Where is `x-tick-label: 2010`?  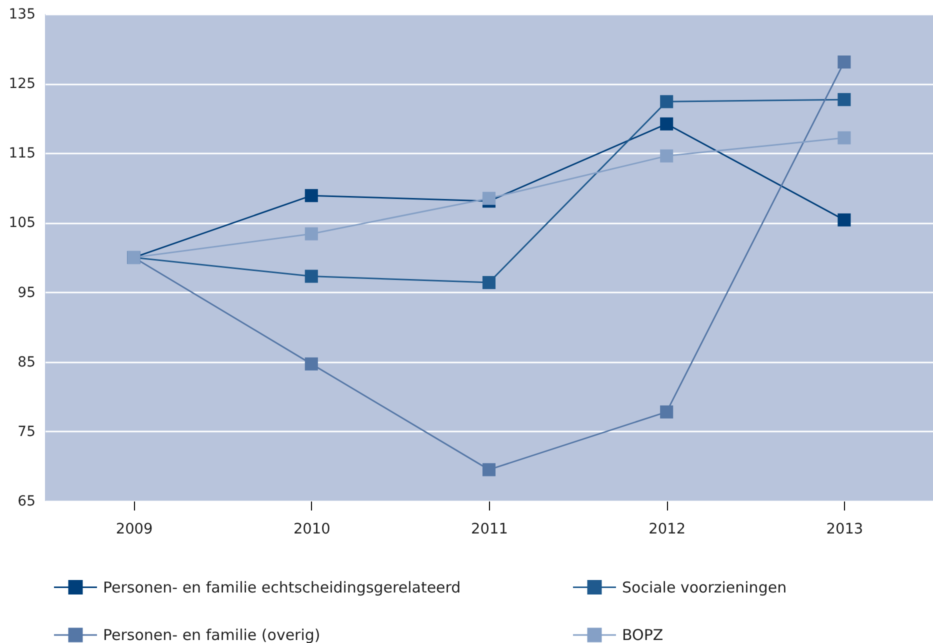
x-tick-label: 2010 is located at coordinates (311, 530).